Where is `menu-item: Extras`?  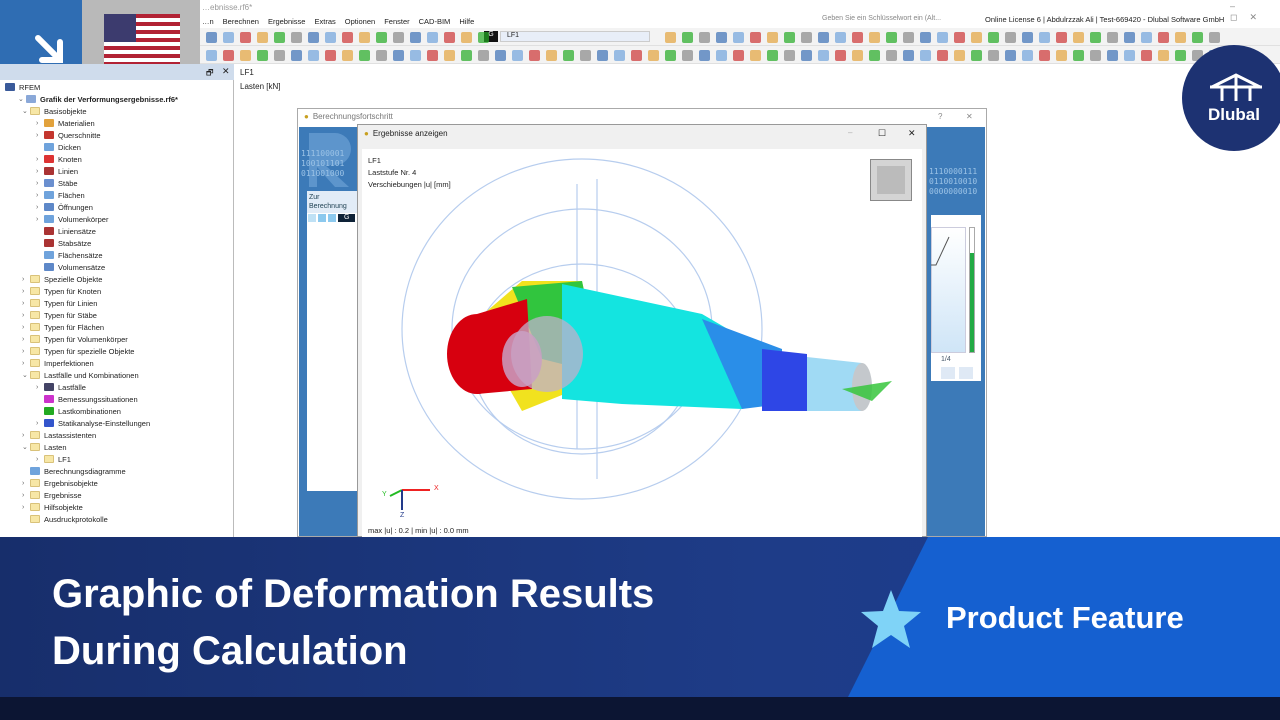 menu-item: Extras is located at coordinates (325, 21).